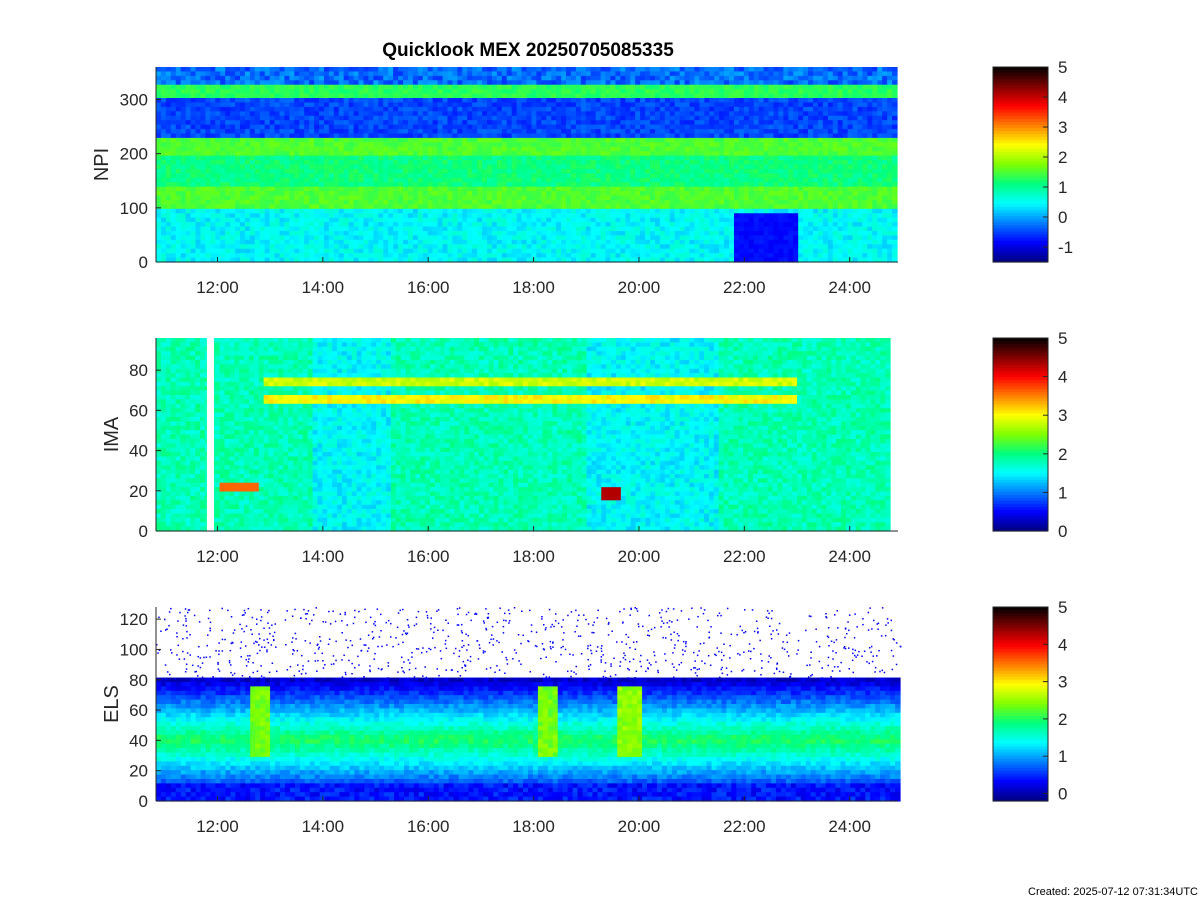 The width and height of the screenshot is (1200, 900). What do you see at coordinates (1030, 701) in the screenshot?
I see `els-colorbar: 0 1 2 3 4 5` at bounding box center [1030, 701].